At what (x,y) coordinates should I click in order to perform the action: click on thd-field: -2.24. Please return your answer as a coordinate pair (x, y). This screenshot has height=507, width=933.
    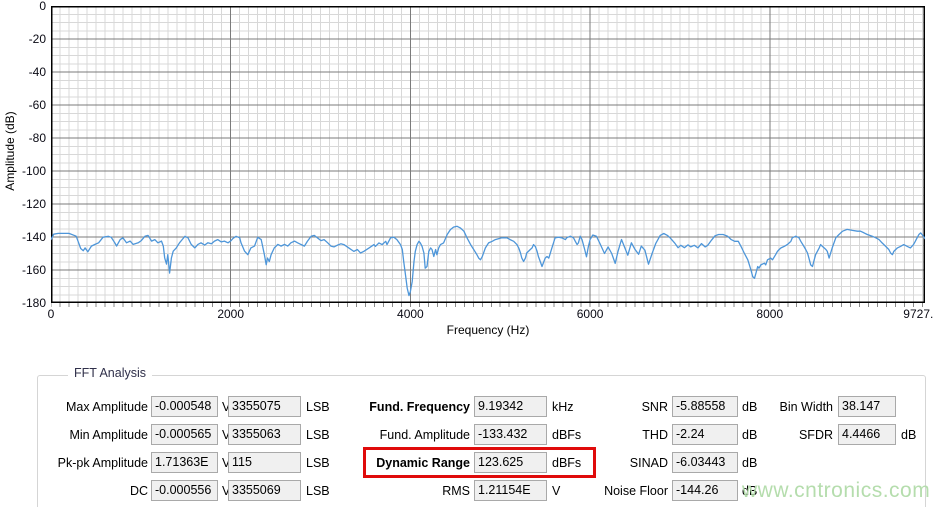
    Looking at the image, I should click on (705, 434).